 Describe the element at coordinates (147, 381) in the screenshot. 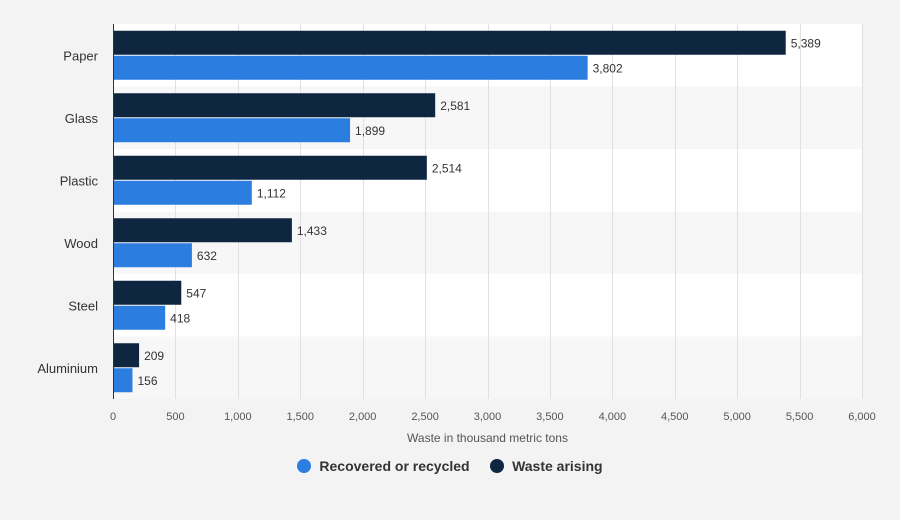

I see `data-label-recovered-aluminium: 156` at that location.